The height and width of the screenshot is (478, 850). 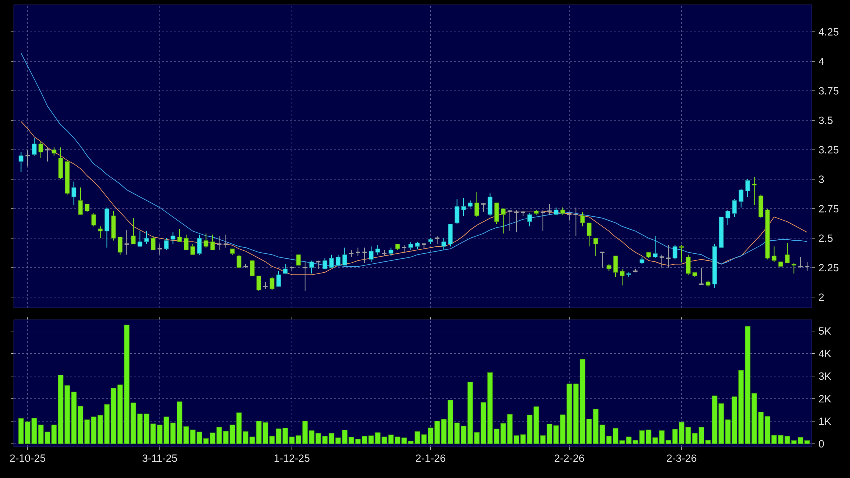 I want to click on y-tick-label: 4, so click(x=821, y=62).